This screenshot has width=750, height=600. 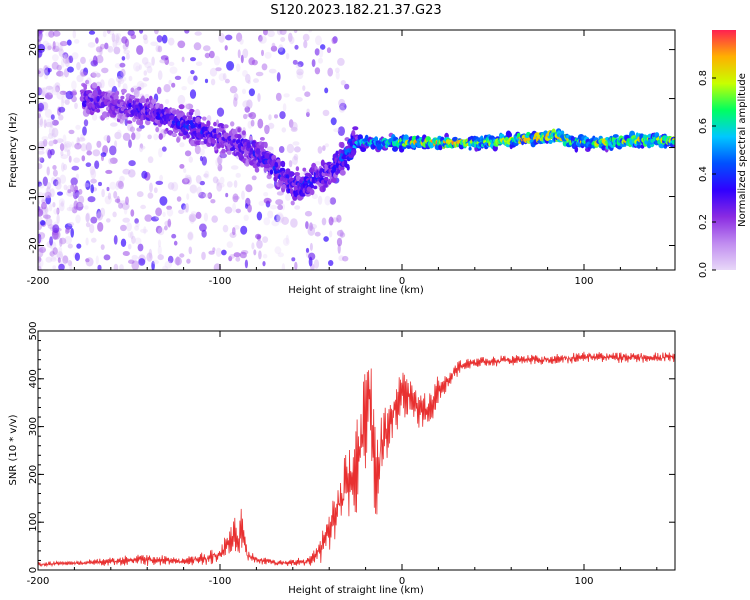 I want to click on spectrogram-y-tick-label: -10, so click(x=33, y=196).